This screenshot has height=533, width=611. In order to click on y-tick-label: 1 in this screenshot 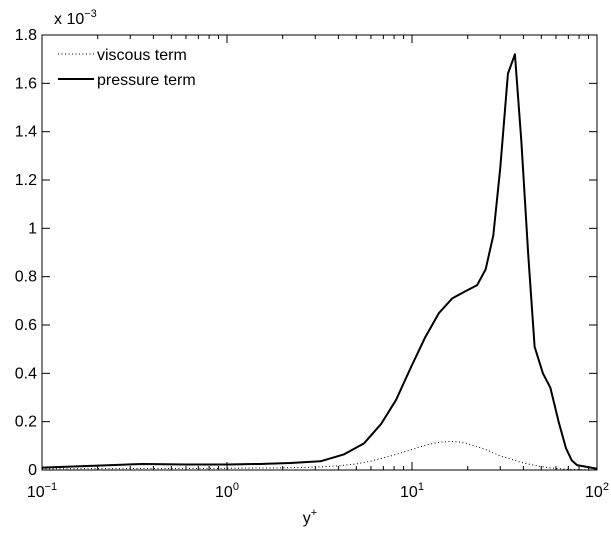, I will do `click(32, 228)`.